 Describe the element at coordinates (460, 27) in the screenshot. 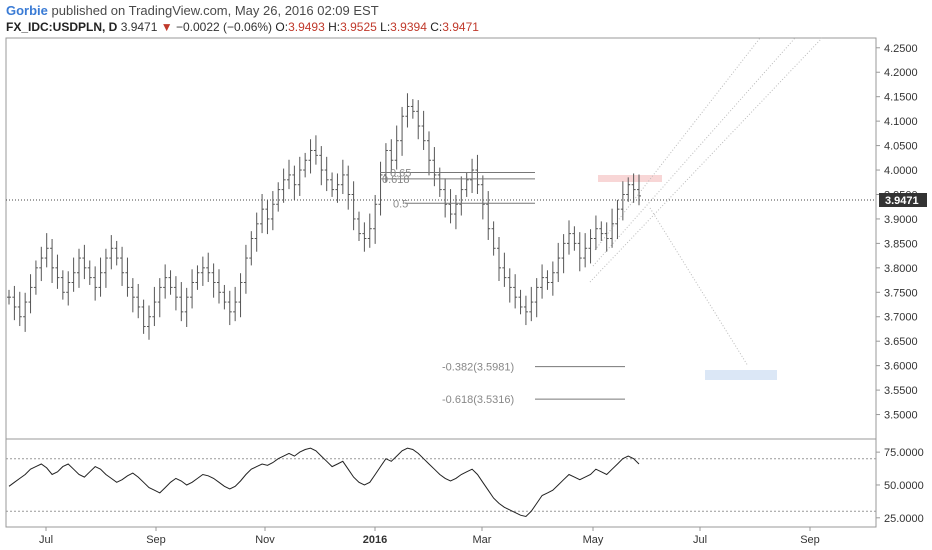

I see `close-value: 3.9471` at that location.